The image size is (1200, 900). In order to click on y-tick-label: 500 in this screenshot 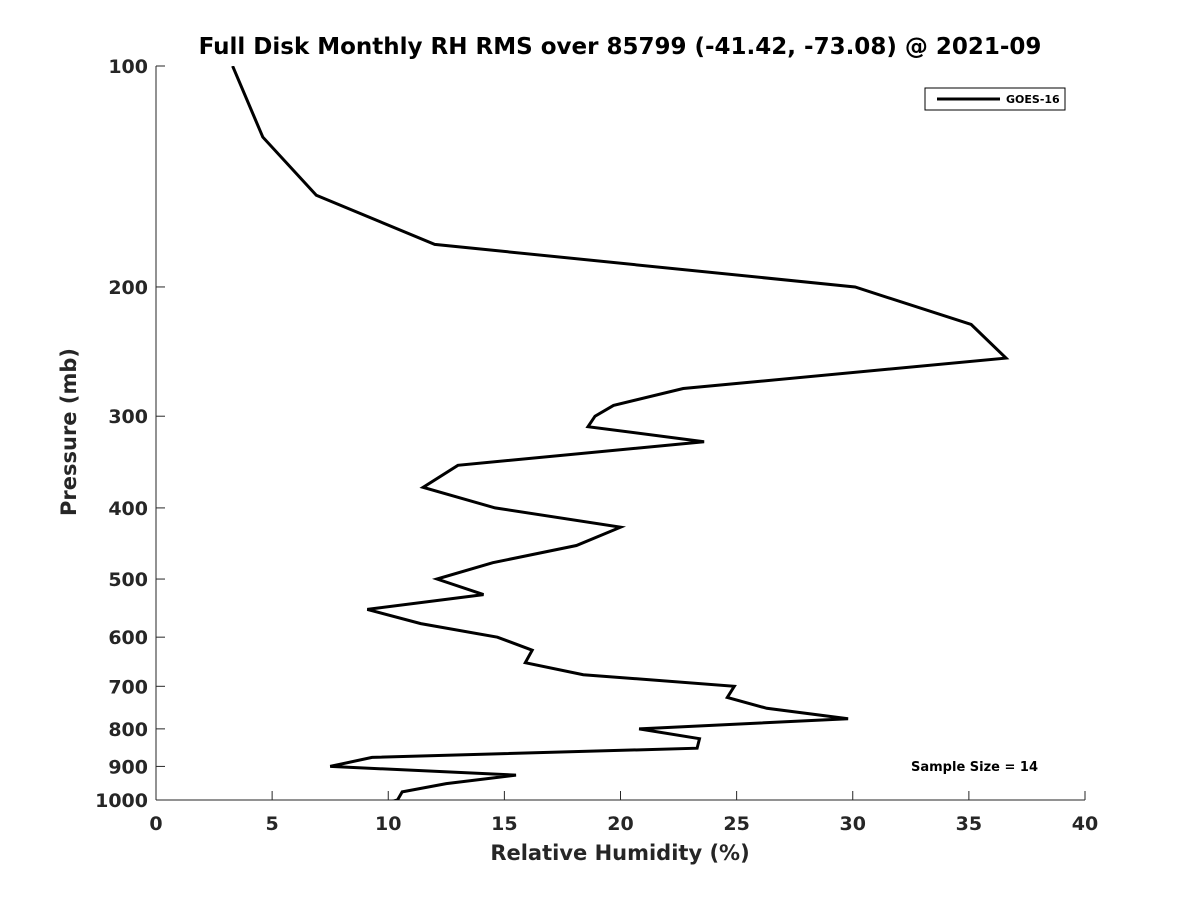, I will do `click(128, 580)`.